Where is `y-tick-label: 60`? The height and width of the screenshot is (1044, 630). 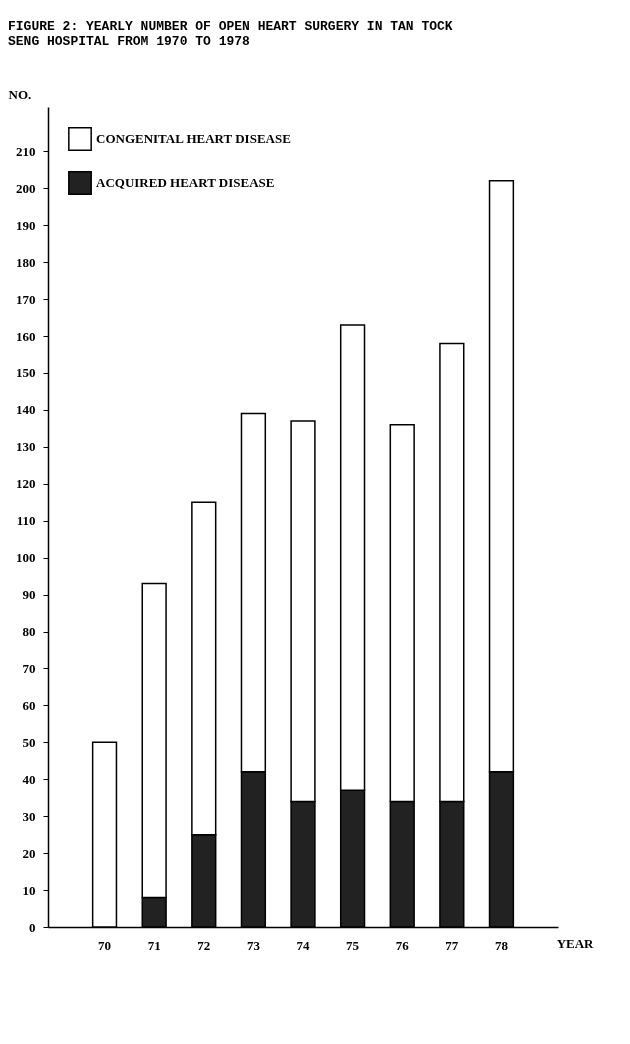
y-tick-label: 60 is located at coordinates (29, 705).